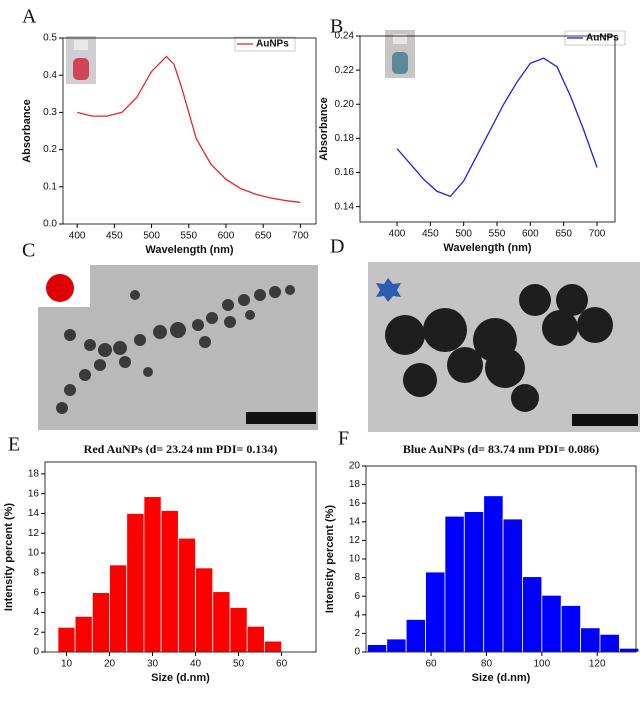 The width and height of the screenshot is (640, 716). Describe the element at coordinates (345, 36) in the screenshot. I see `y-tick-label: 0.24` at that location.